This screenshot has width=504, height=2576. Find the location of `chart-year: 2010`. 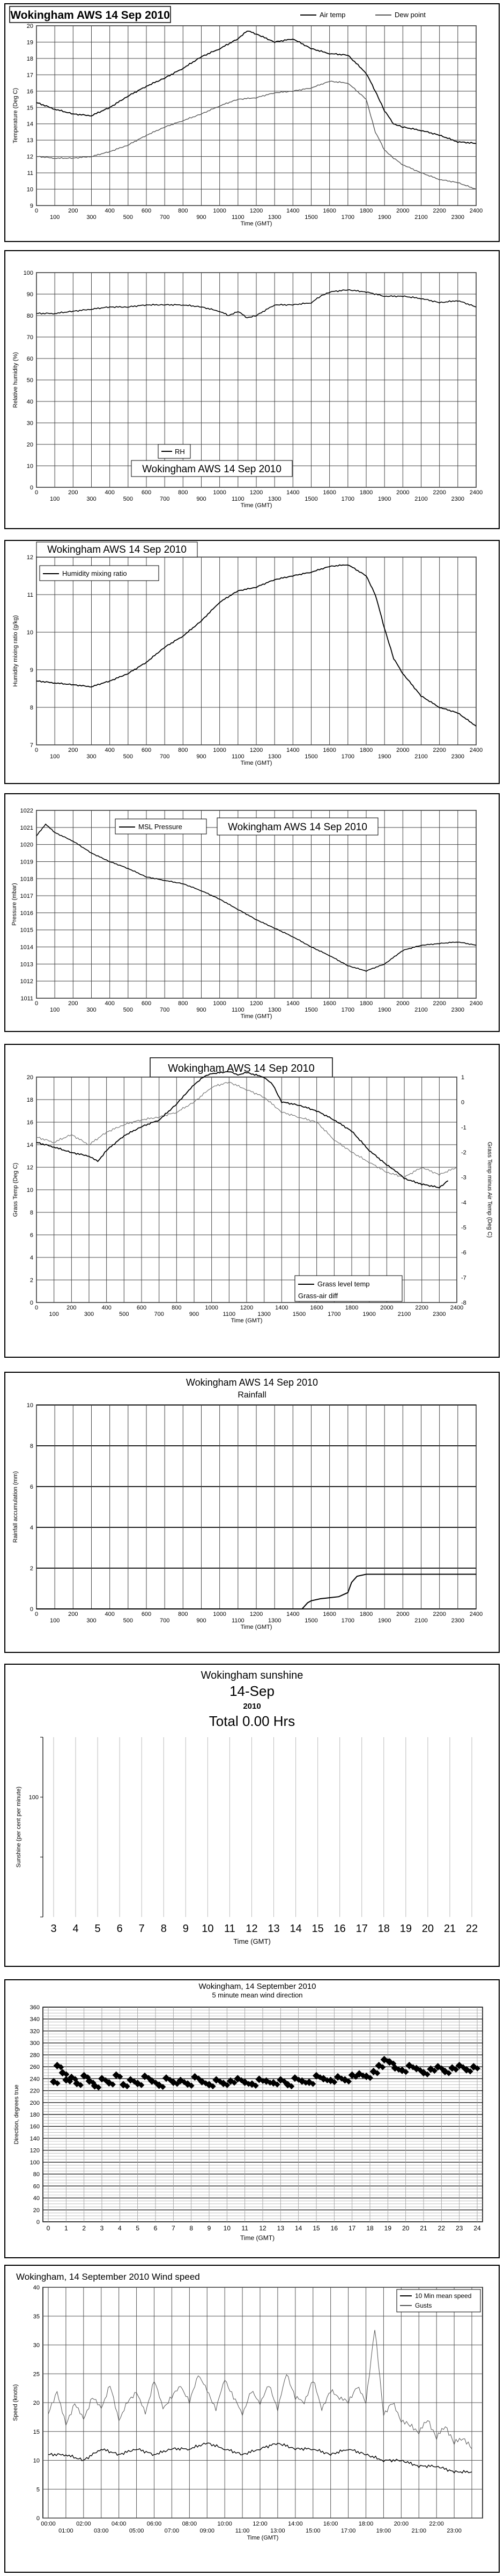

chart-year: 2010 is located at coordinates (252, 1706).